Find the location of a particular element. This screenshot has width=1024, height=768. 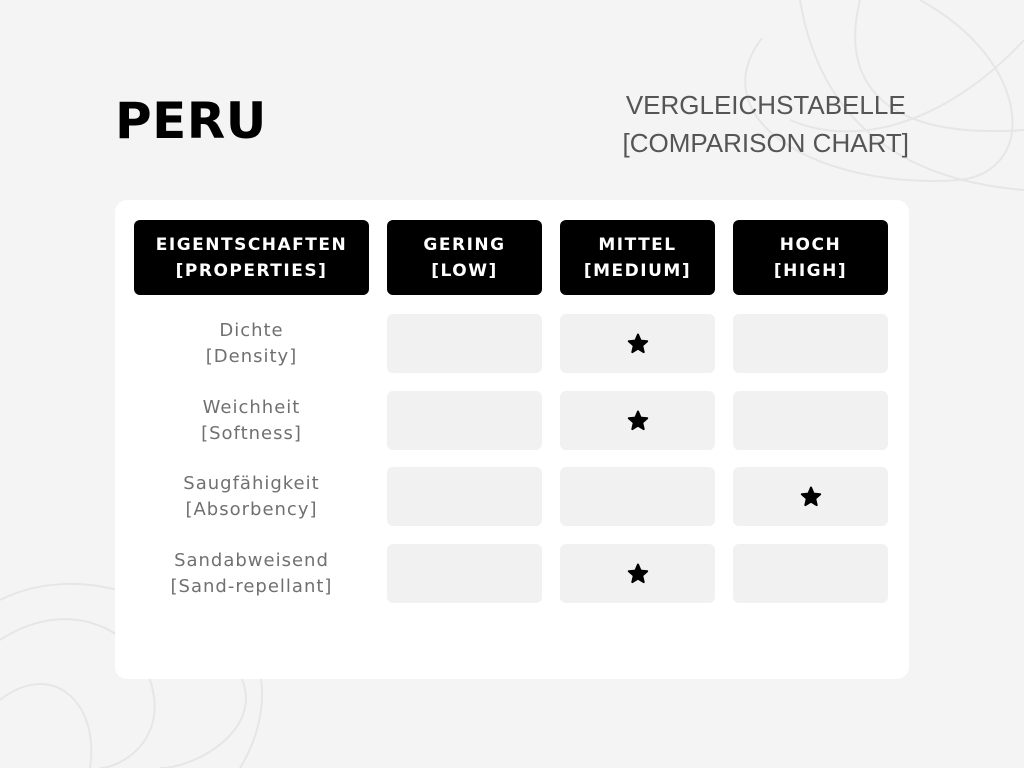

cell-text: MITTEL [MEDIUM] is located at coordinates (637, 258).